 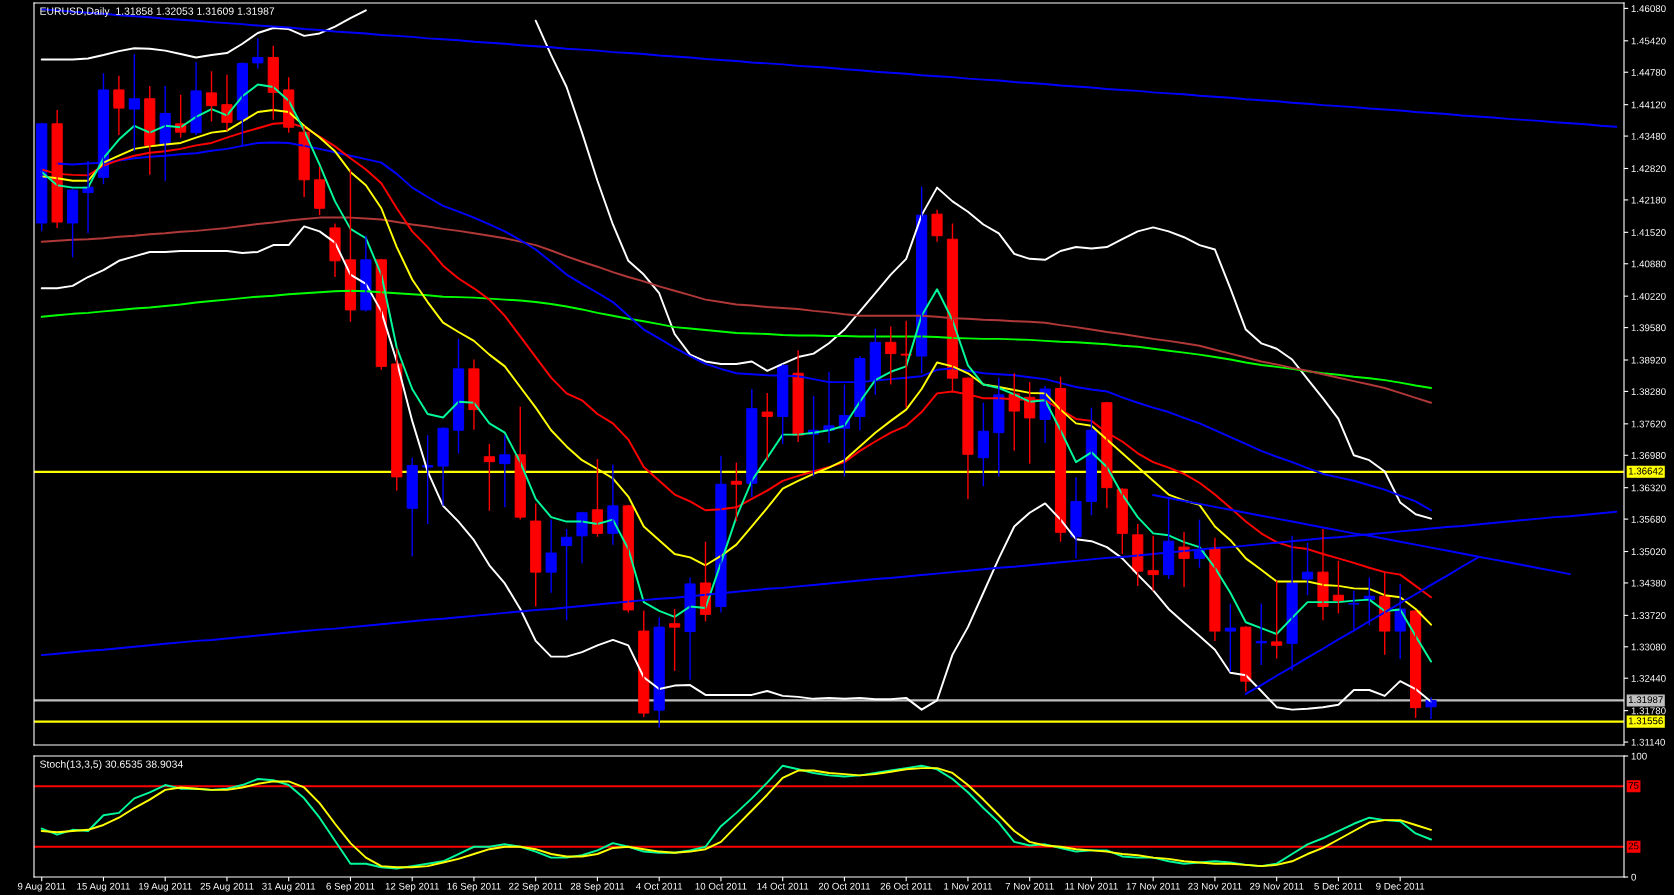 What do you see at coordinates (103, 887) in the screenshot?
I see `x-tick-label: 15 Aug 2011` at bounding box center [103, 887].